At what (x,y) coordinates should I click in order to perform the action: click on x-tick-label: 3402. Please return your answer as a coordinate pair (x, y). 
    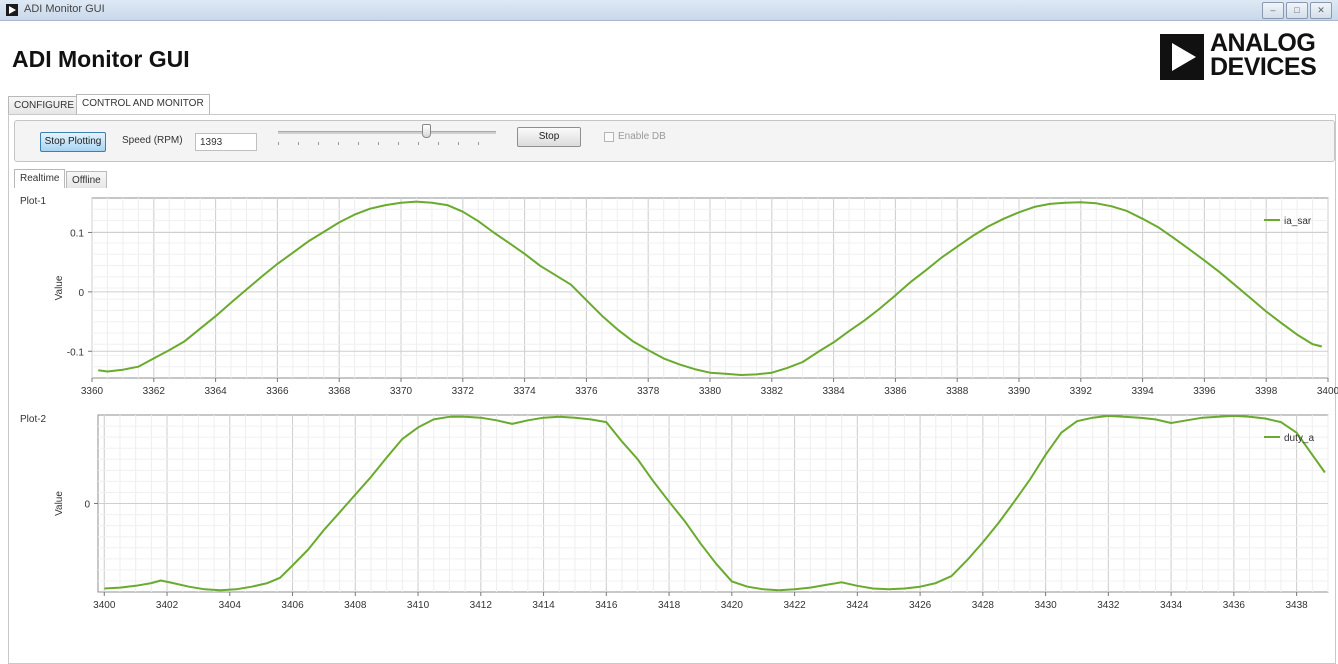
    Looking at the image, I should click on (167, 605).